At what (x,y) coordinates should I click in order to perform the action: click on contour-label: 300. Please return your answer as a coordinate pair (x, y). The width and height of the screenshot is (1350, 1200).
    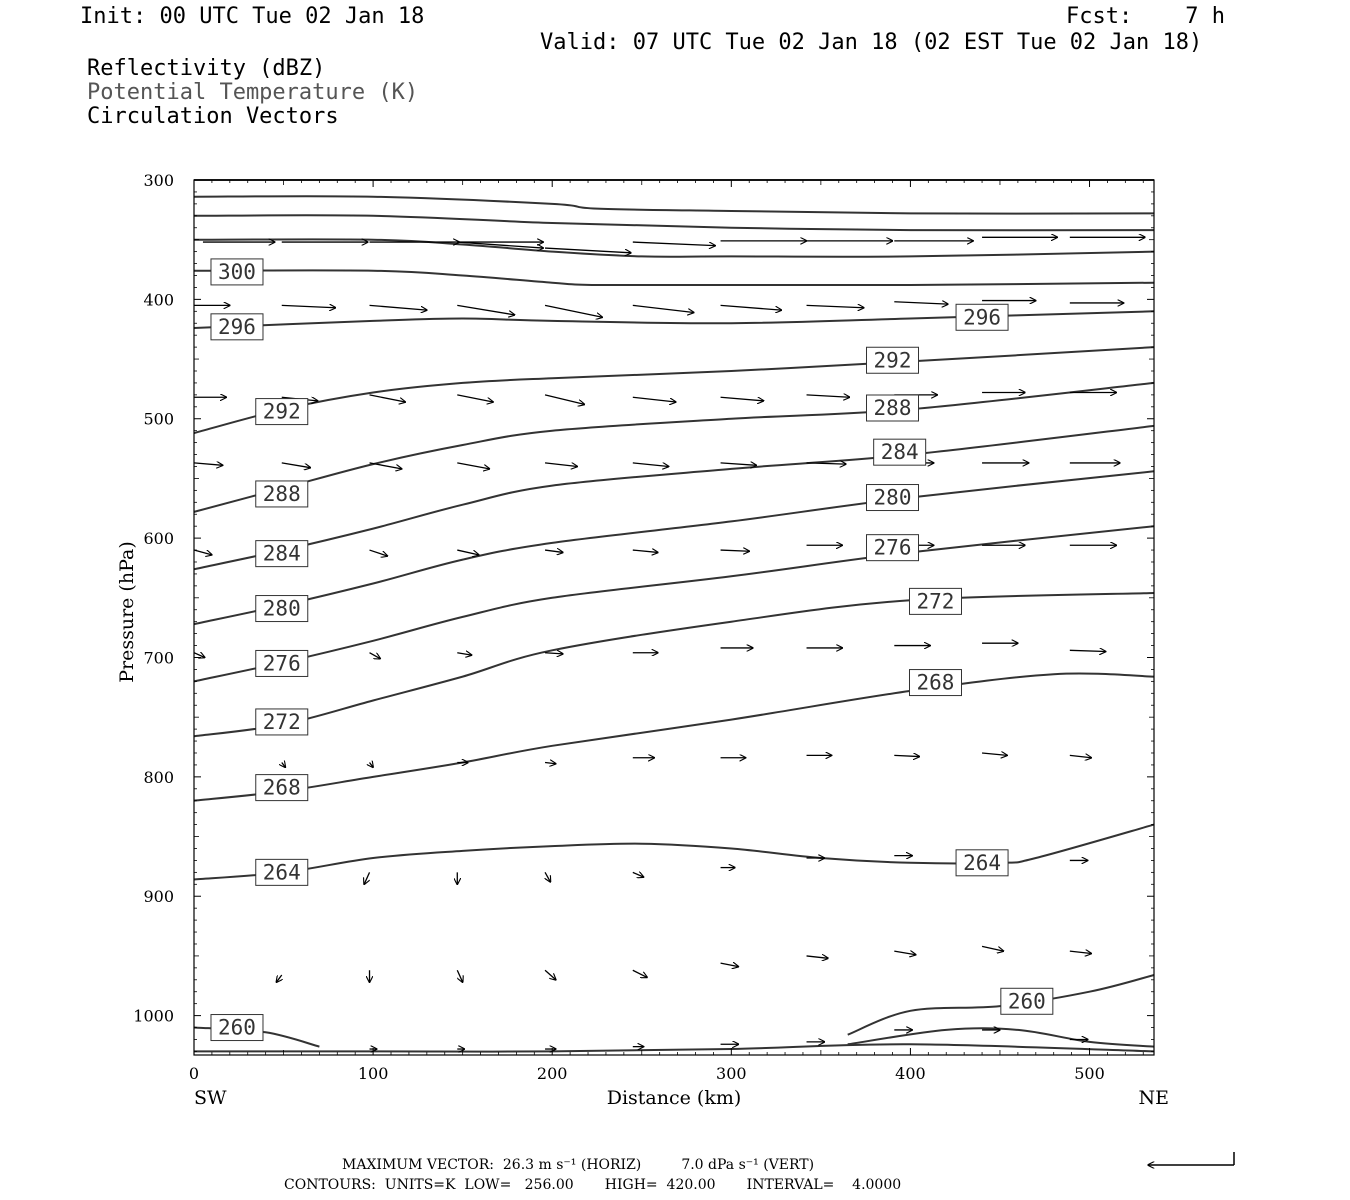
    Looking at the image, I should click on (237, 272).